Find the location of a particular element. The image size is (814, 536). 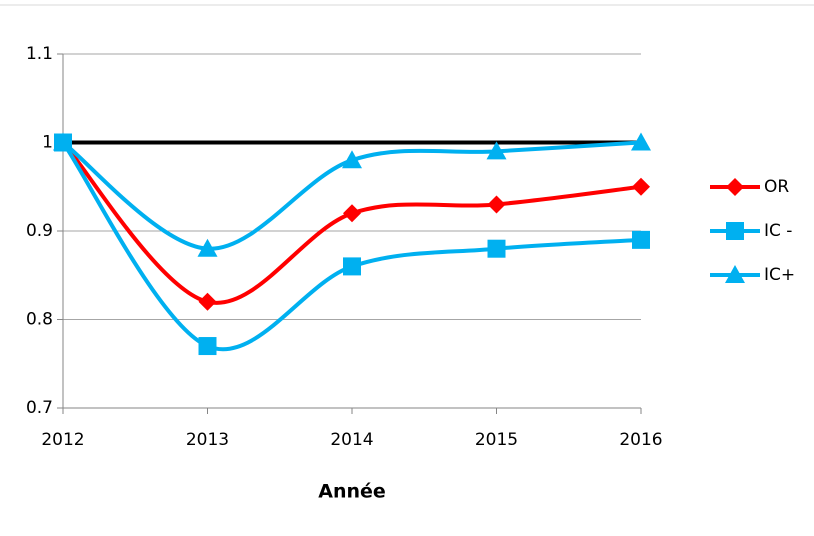

y-tick-label: 1.1 is located at coordinates (39, 54).